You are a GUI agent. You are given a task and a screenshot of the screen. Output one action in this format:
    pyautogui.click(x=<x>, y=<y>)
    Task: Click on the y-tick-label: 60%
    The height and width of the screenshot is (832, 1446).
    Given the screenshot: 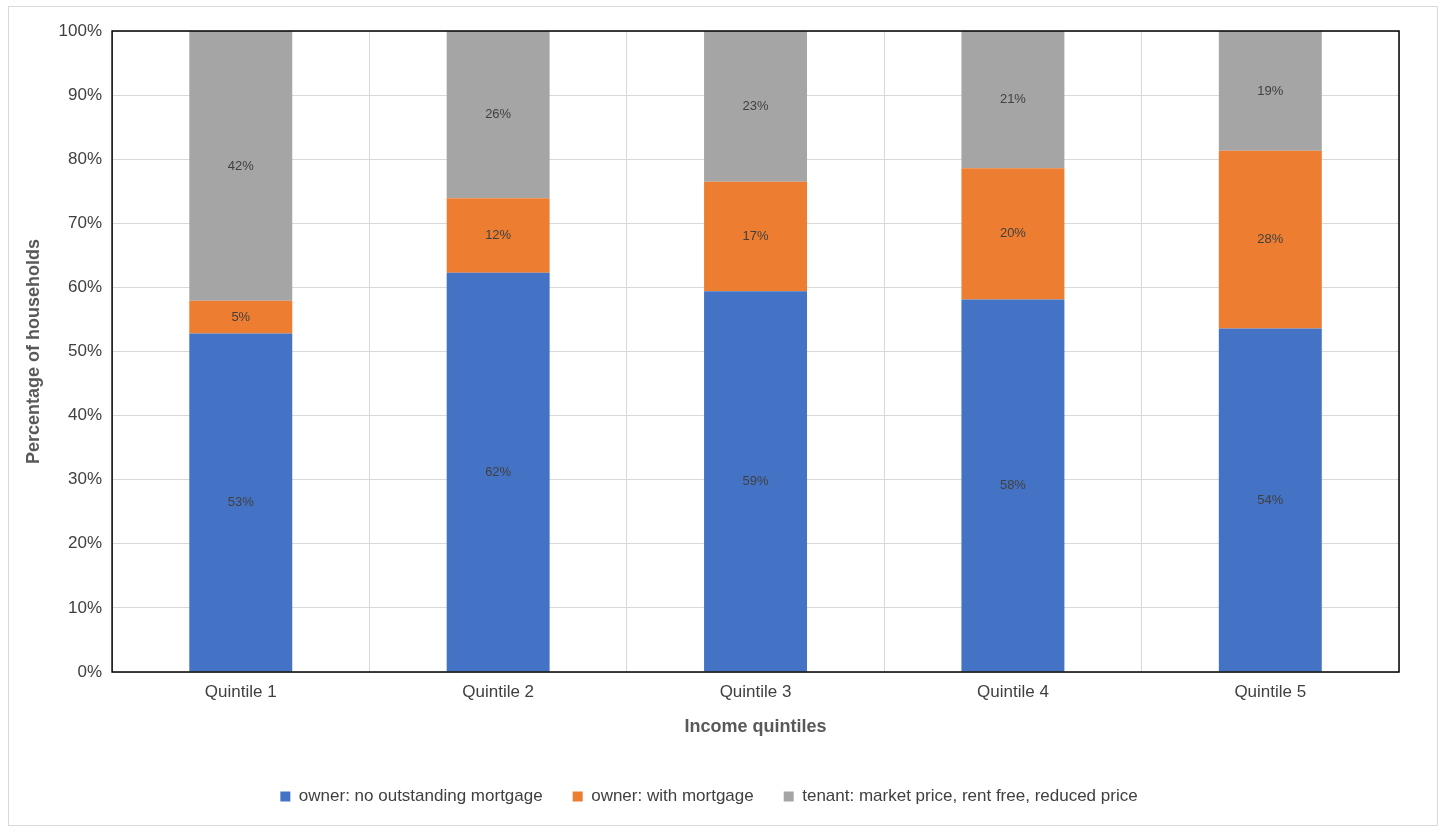 What is the action you would take?
    pyautogui.click(x=85, y=287)
    